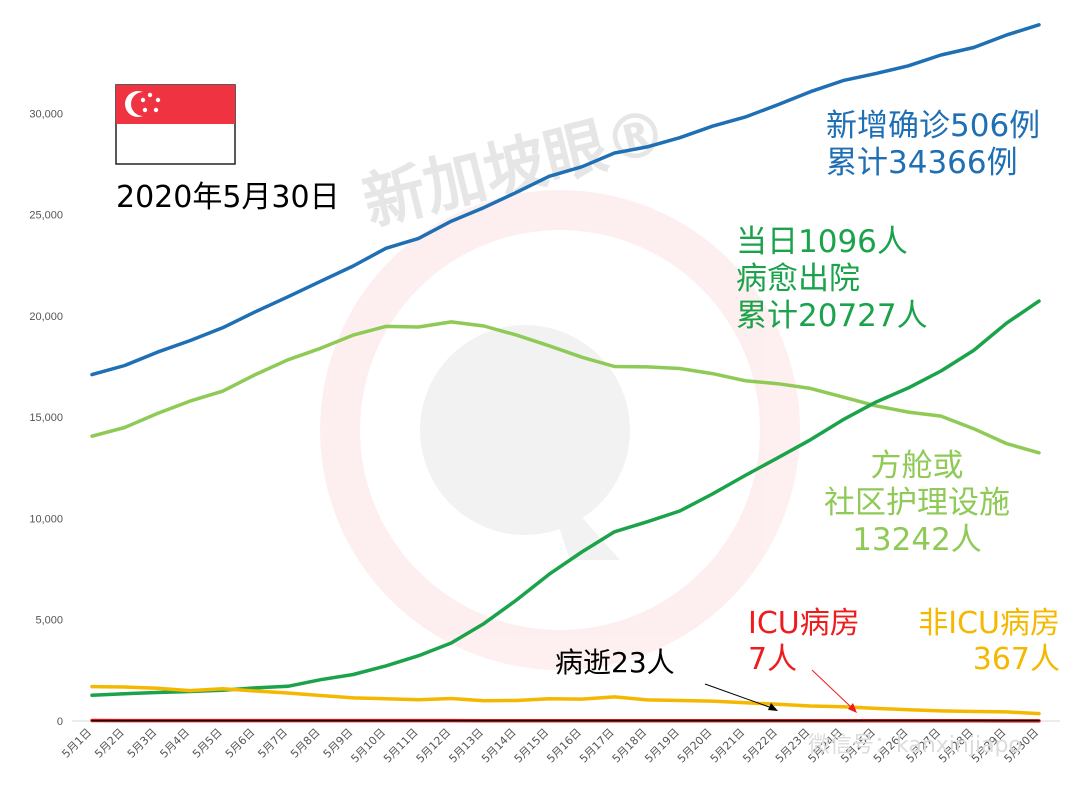  What do you see at coordinates (832, 316) in the screenshot?
I see `discharged-annotation-line3: 累计20727人` at bounding box center [832, 316].